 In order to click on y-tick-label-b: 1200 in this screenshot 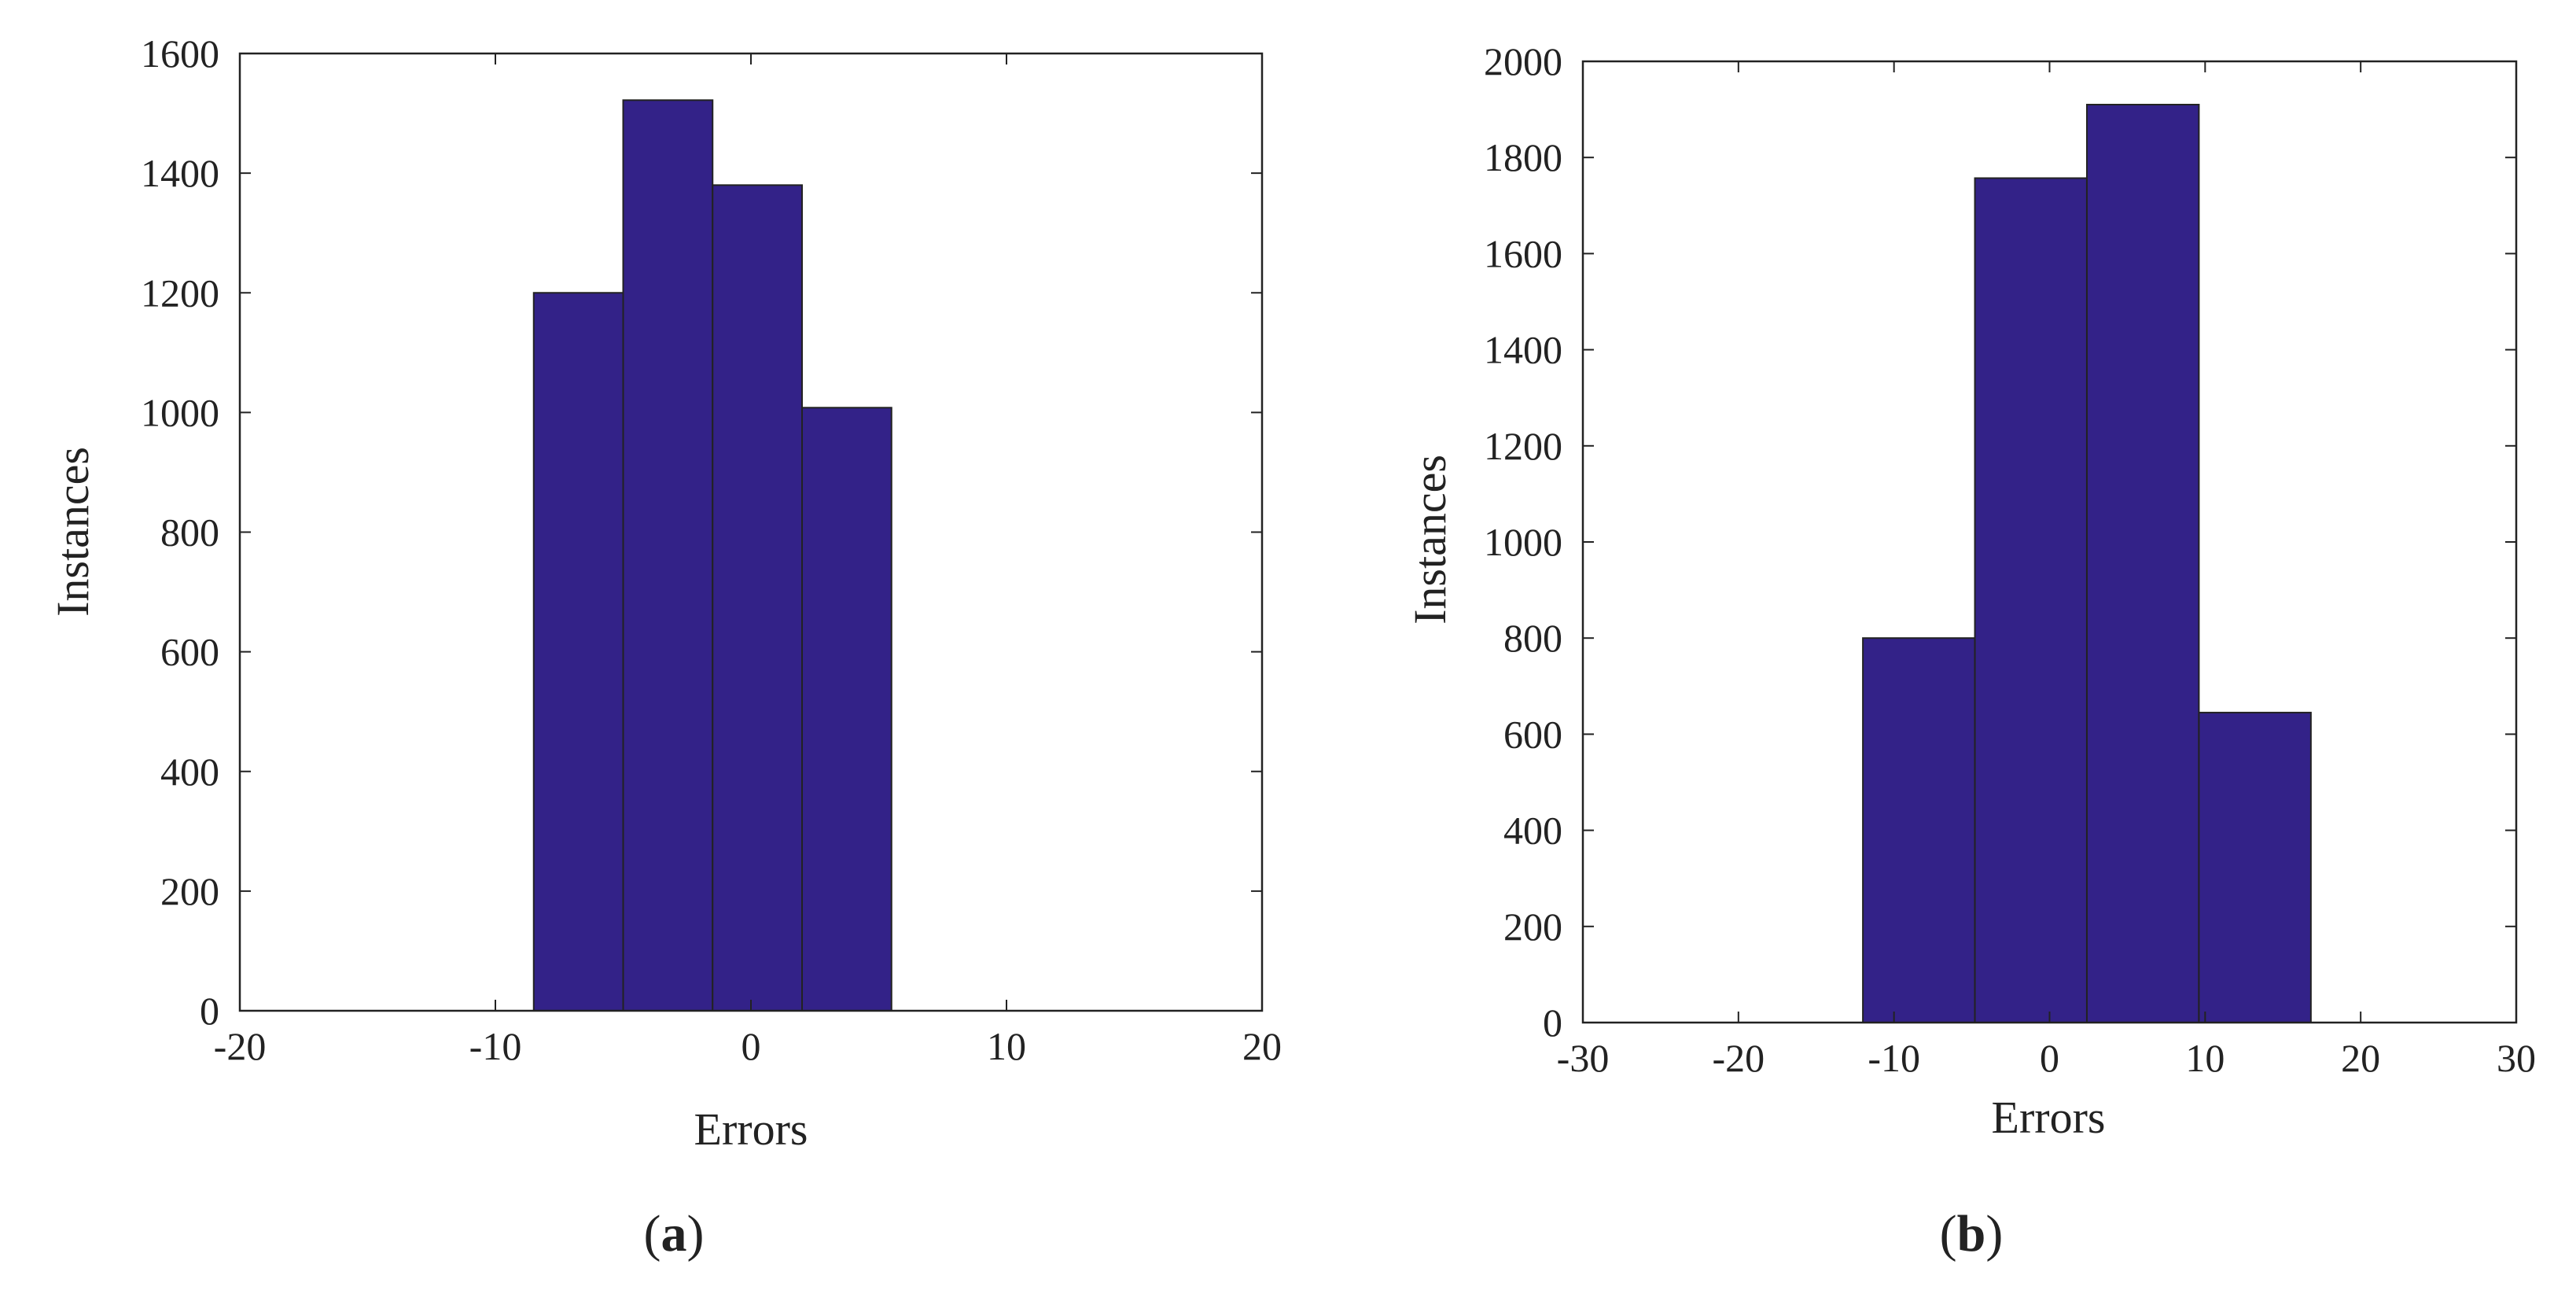, I will do `click(1523, 446)`.